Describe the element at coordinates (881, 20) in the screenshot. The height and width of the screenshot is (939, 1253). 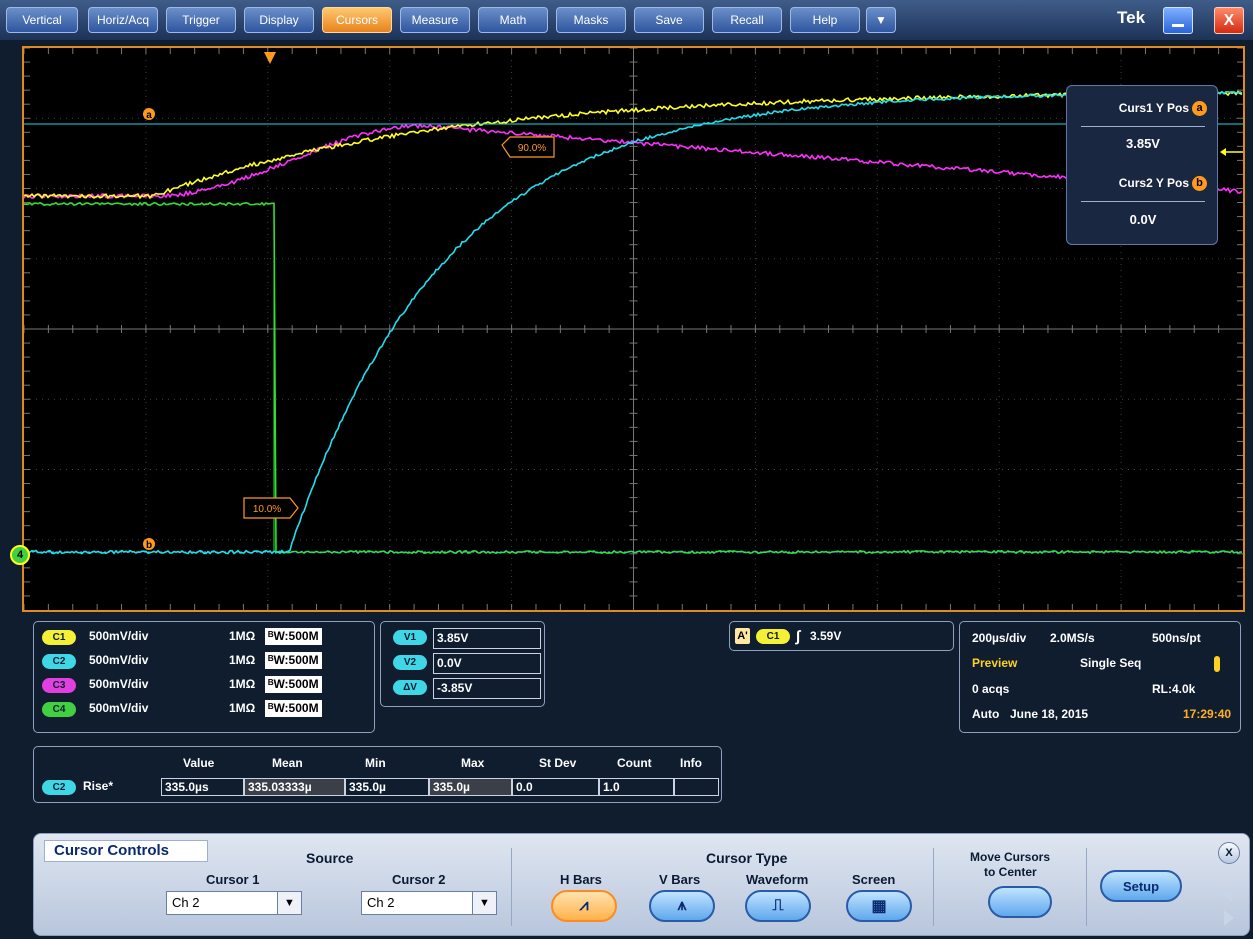
I see `menu-more-button: ▼` at that location.